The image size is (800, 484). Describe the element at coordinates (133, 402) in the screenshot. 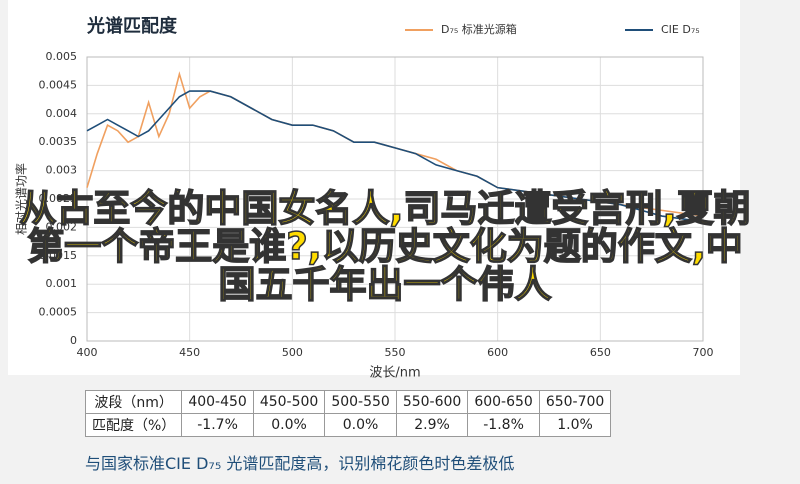

I see `table-cell: 波段（nm）` at that location.